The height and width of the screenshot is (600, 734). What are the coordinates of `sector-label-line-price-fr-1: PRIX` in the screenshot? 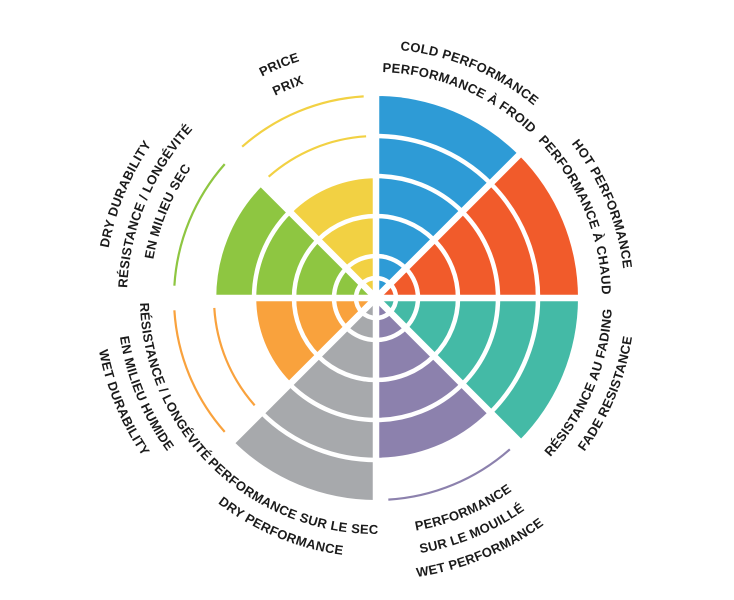 It's located at (287, 85).